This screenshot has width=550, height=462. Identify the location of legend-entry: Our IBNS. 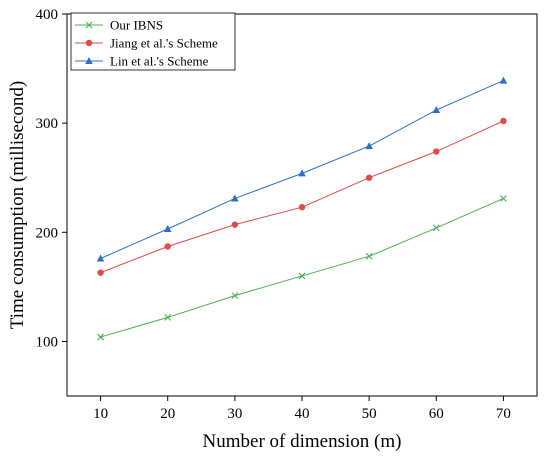
(119, 25).